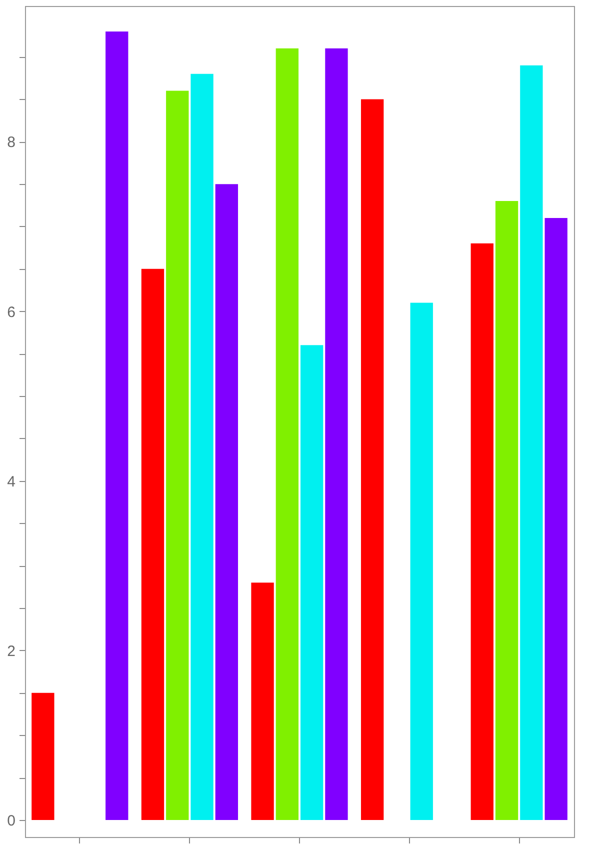  Describe the element at coordinates (11, 651) in the screenshot. I see `y-tick-label: 2` at that location.